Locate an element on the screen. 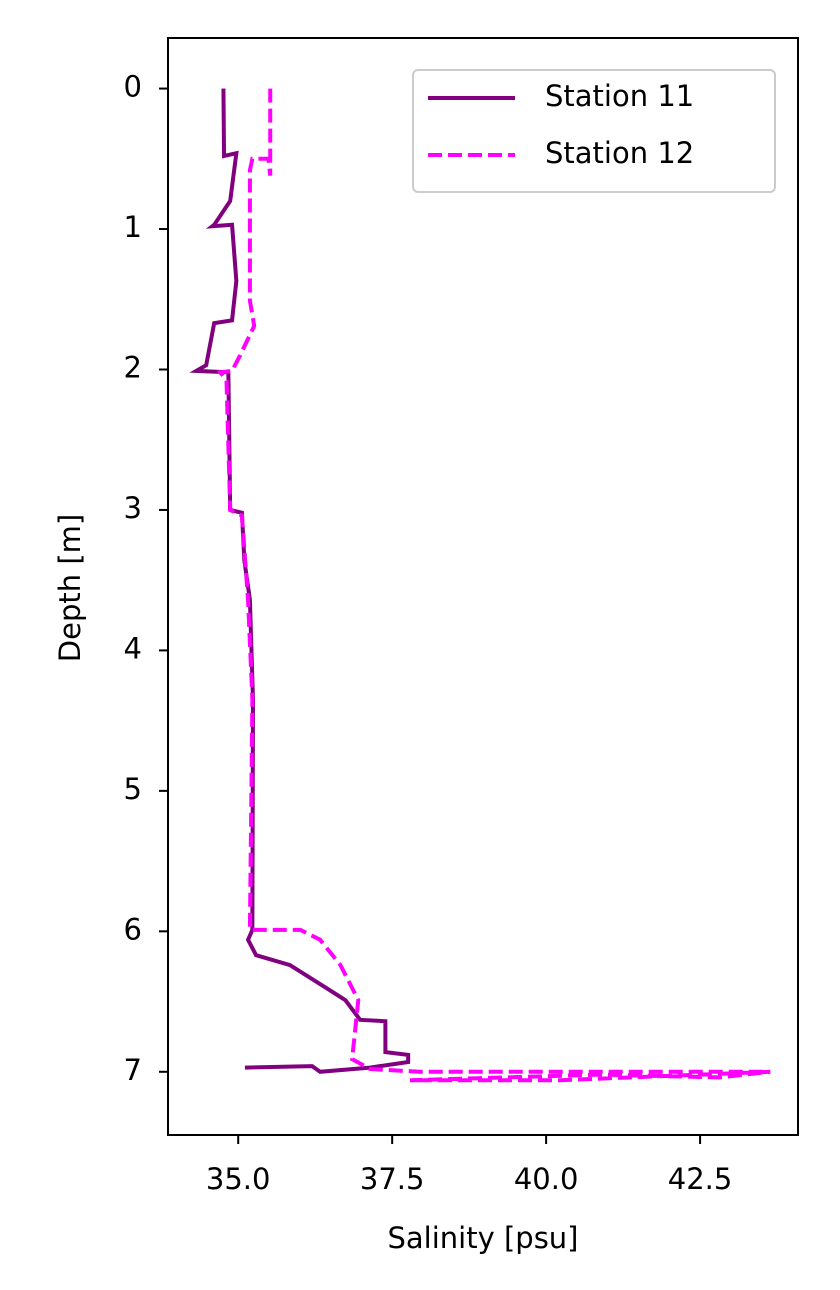 This screenshot has height=1290, width=840. x-tick-label: 42.5 is located at coordinates (700, 1179).